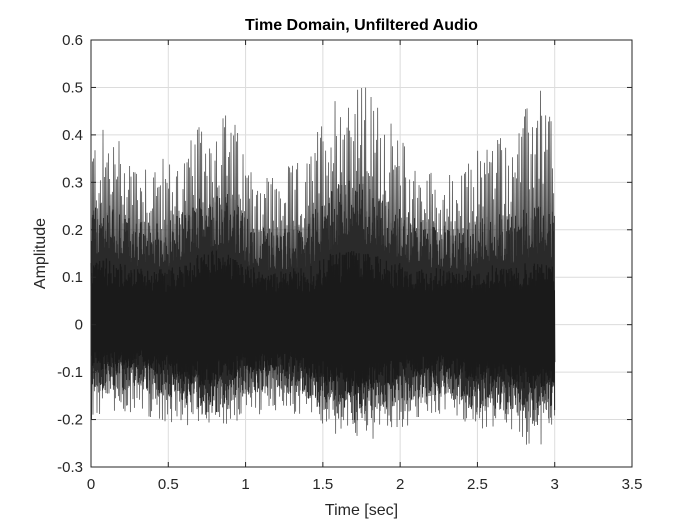 The height and width of the screenshot is (525, 700). I want to click on y-tick-label: 0.5, so click(72, 87).